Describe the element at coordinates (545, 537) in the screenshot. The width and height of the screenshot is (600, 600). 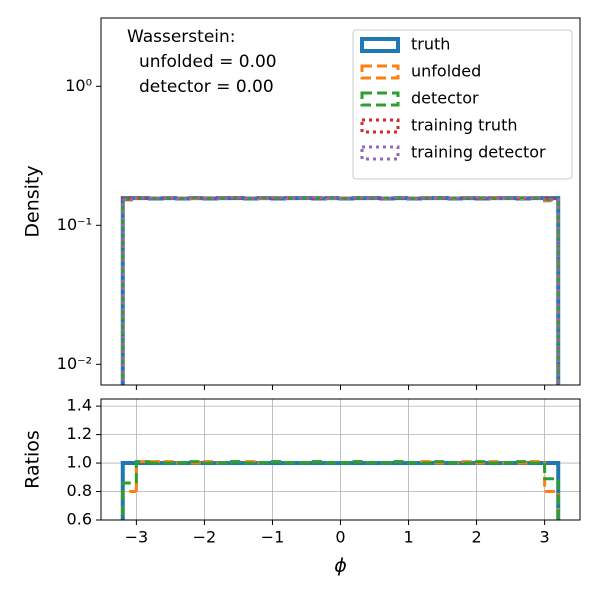
I see `x-tick-label: 3` at that location.